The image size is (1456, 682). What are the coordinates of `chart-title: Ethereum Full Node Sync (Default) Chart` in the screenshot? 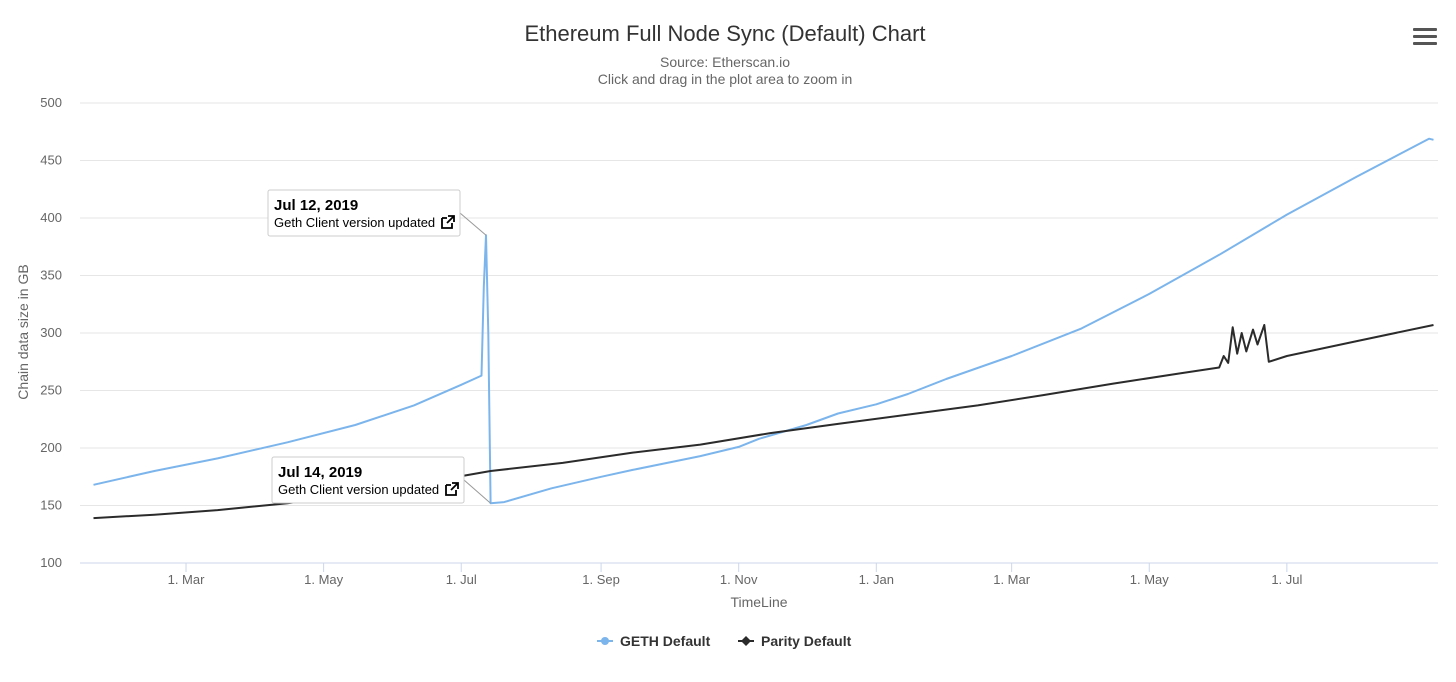 It's located at (724, 33).